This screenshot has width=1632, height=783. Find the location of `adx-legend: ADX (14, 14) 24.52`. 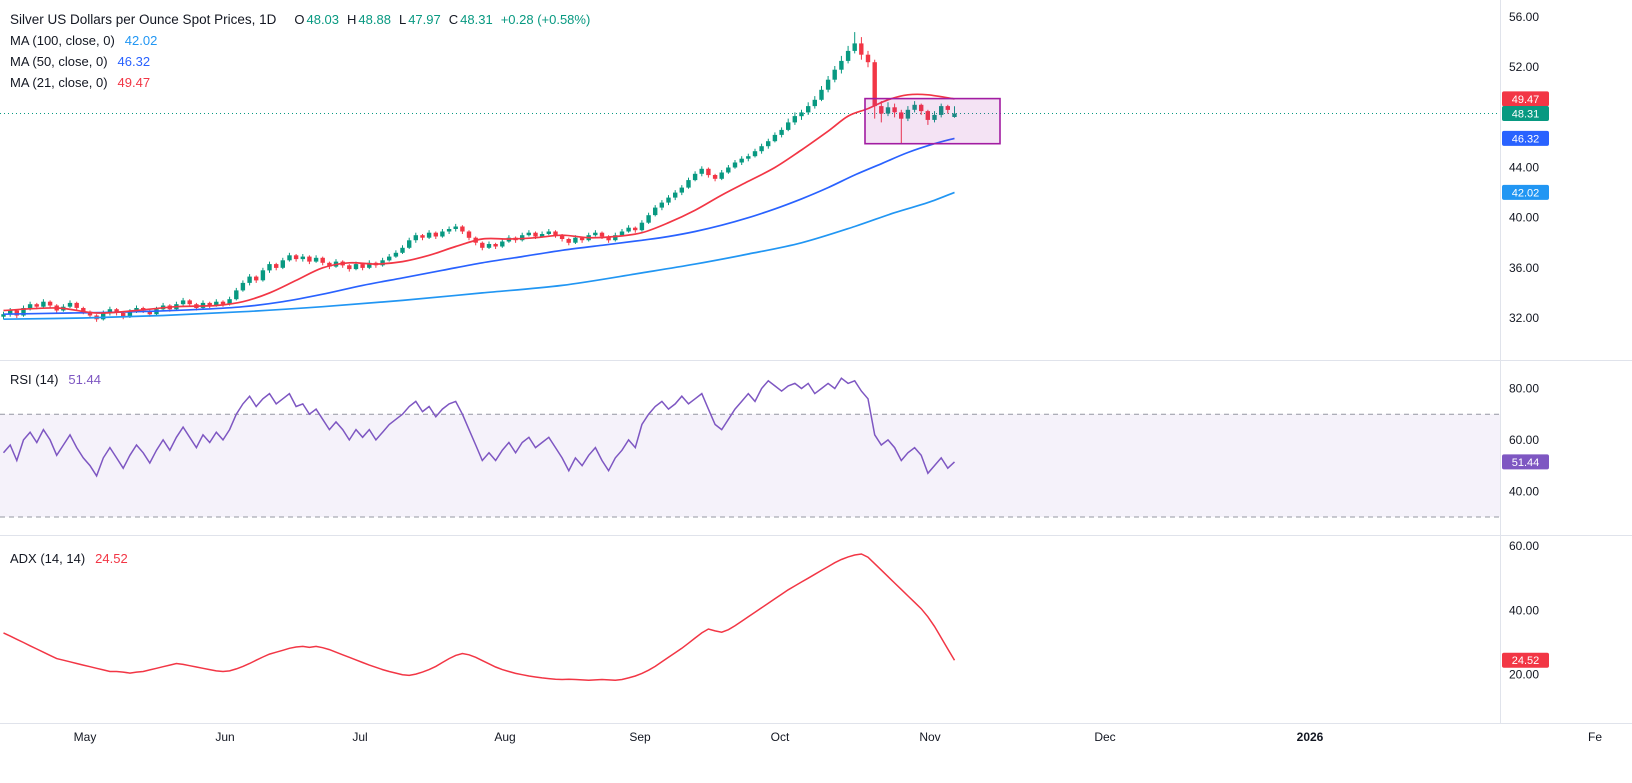

adx-legend: ADX (14, 14) 24.52 is located at coordinates (69, 558).